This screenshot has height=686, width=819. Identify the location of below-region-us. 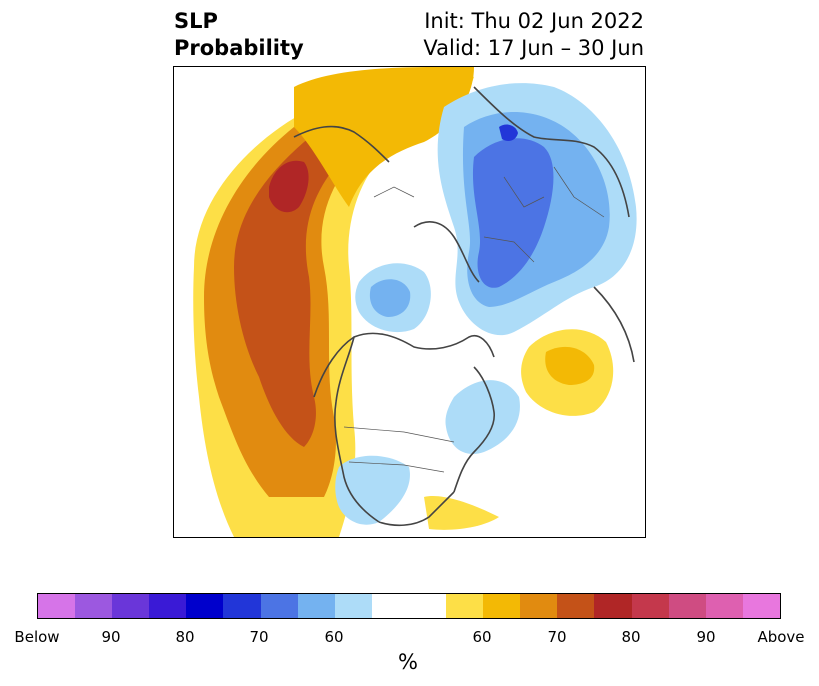
(372, 490).